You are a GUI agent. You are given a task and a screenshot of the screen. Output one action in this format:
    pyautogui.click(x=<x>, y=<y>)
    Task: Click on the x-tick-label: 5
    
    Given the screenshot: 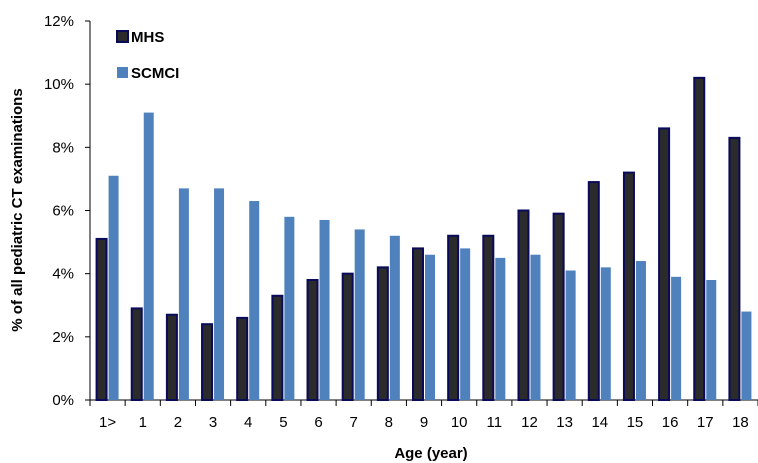 What is the action you would take?
    pyautogui.click(x=283, y=422)
    